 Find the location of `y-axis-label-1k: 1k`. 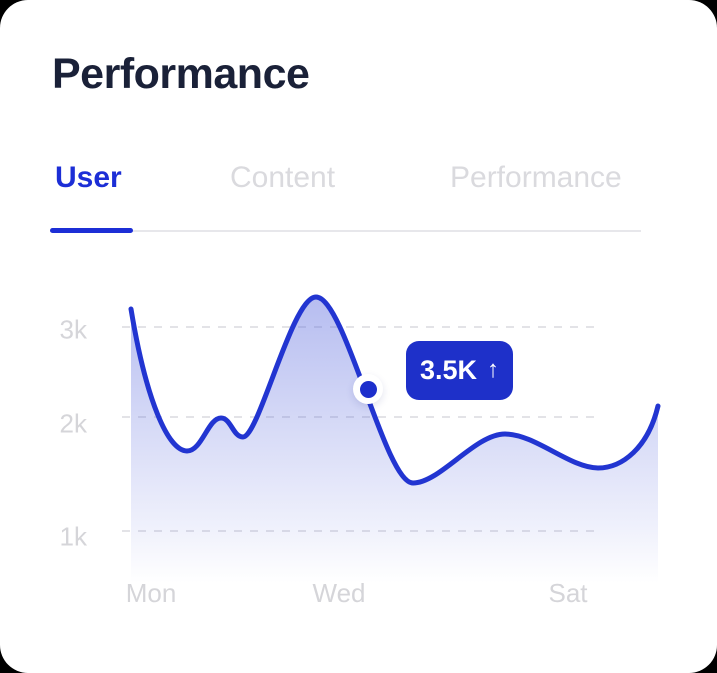

y-axis-label-1k: 1k is located at coordinates (73, 536).